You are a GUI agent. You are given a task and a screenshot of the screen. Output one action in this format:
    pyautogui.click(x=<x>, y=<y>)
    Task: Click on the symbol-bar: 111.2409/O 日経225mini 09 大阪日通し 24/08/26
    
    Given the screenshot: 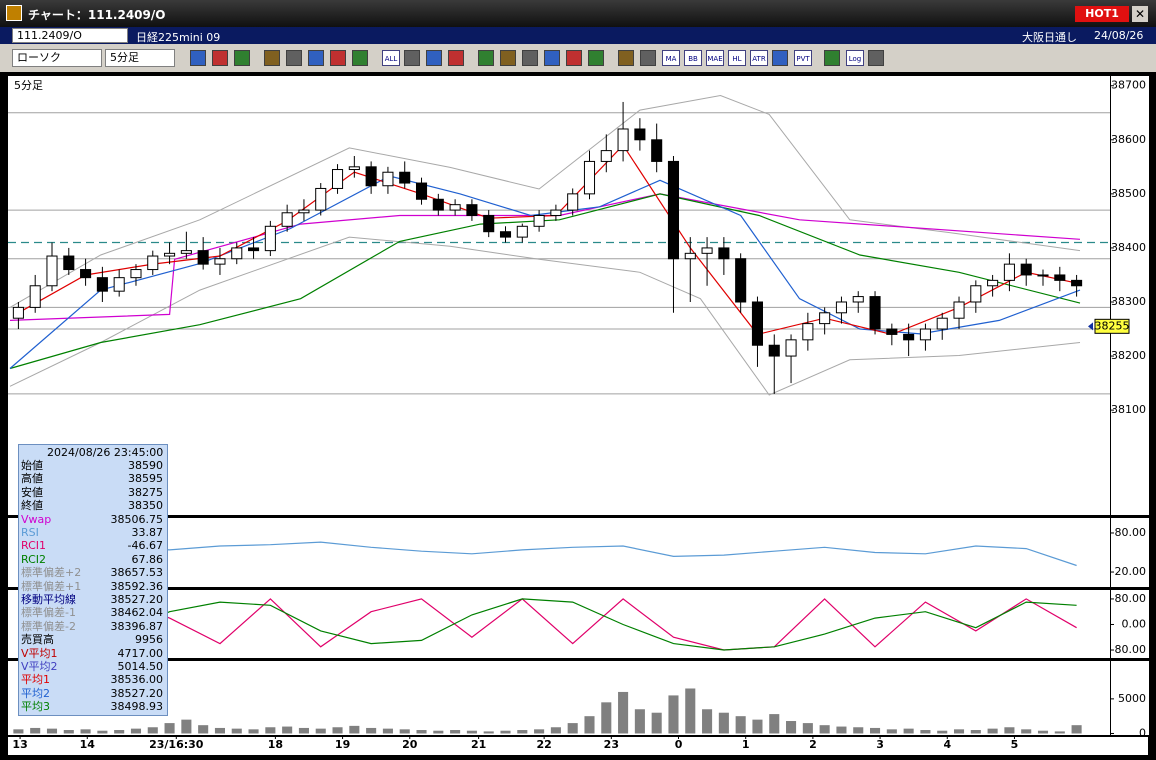 What is the action you would take?
    pyautogui.click(x=578, y=35)
    